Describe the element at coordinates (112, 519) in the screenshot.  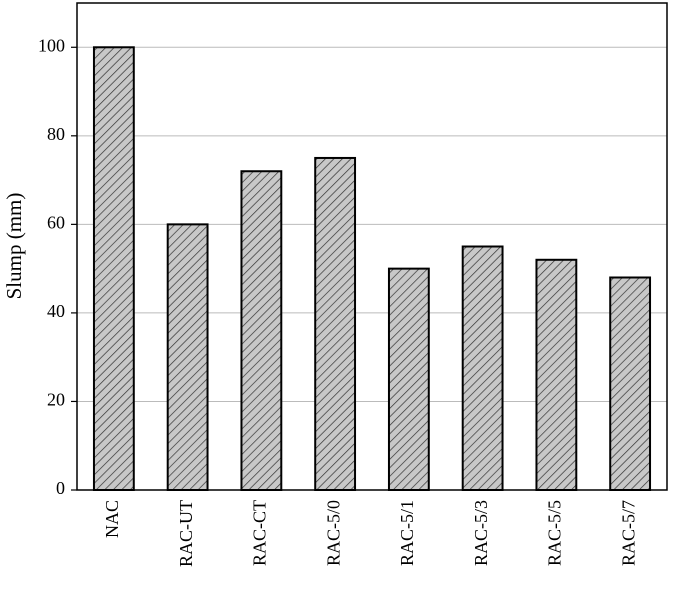
I see `x-tick-label: NAC` at that location.